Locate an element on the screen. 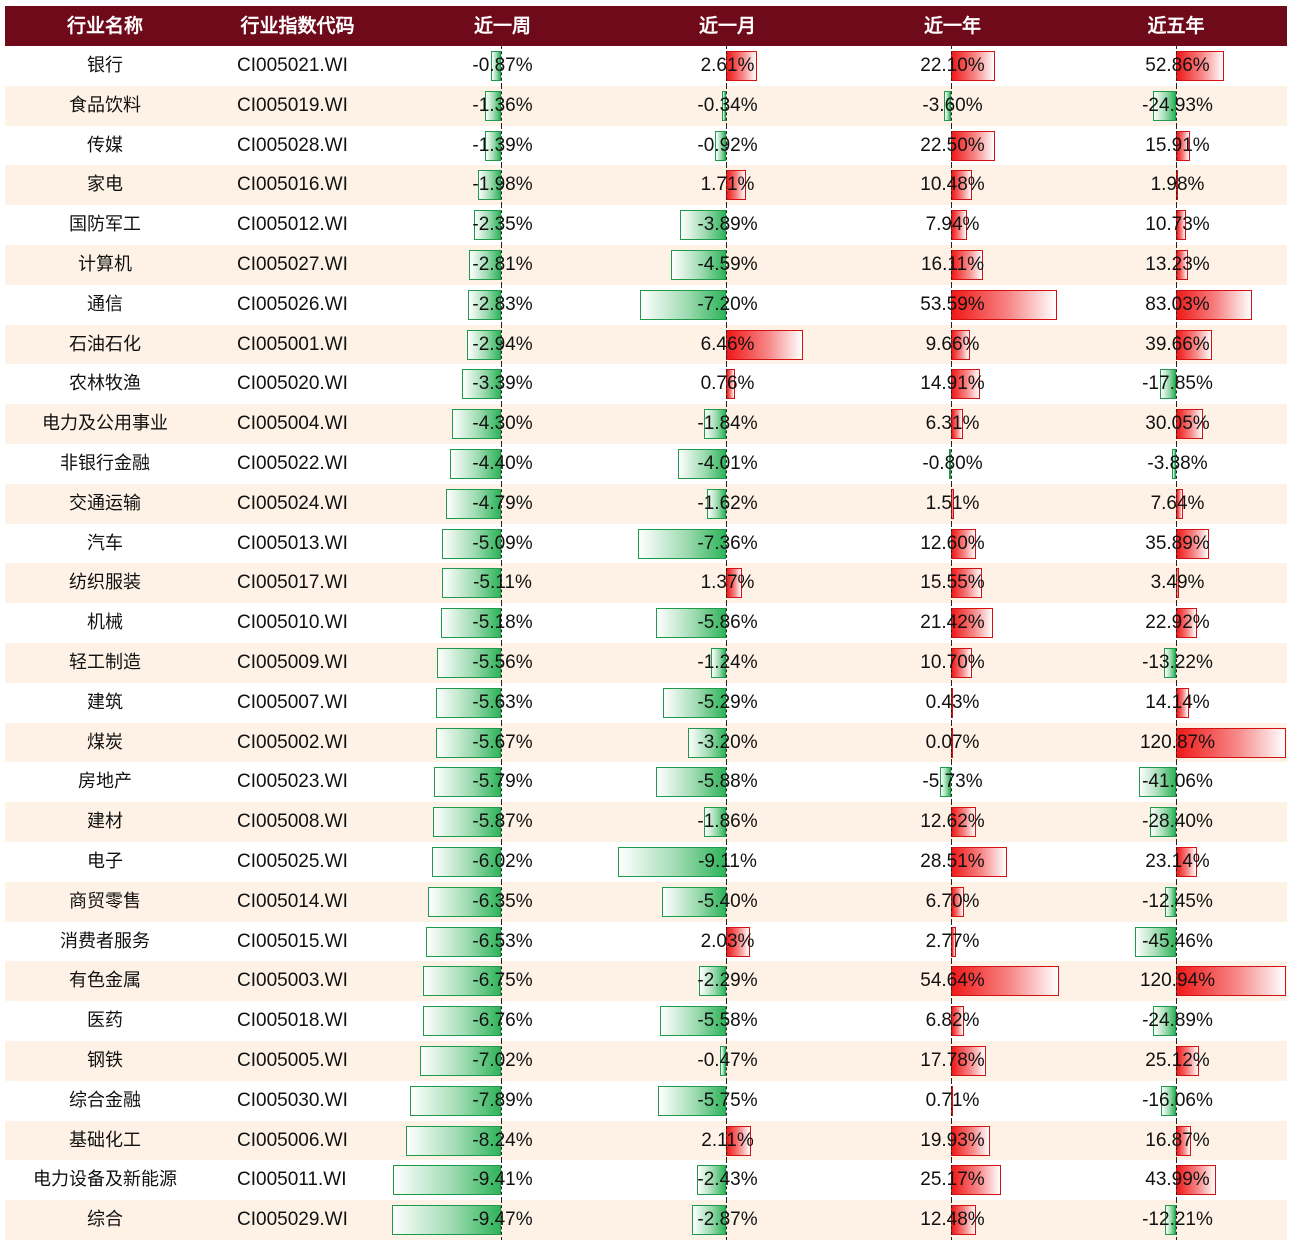  value-label-five-year: 23.14% is located at coordinates (1177, 861).